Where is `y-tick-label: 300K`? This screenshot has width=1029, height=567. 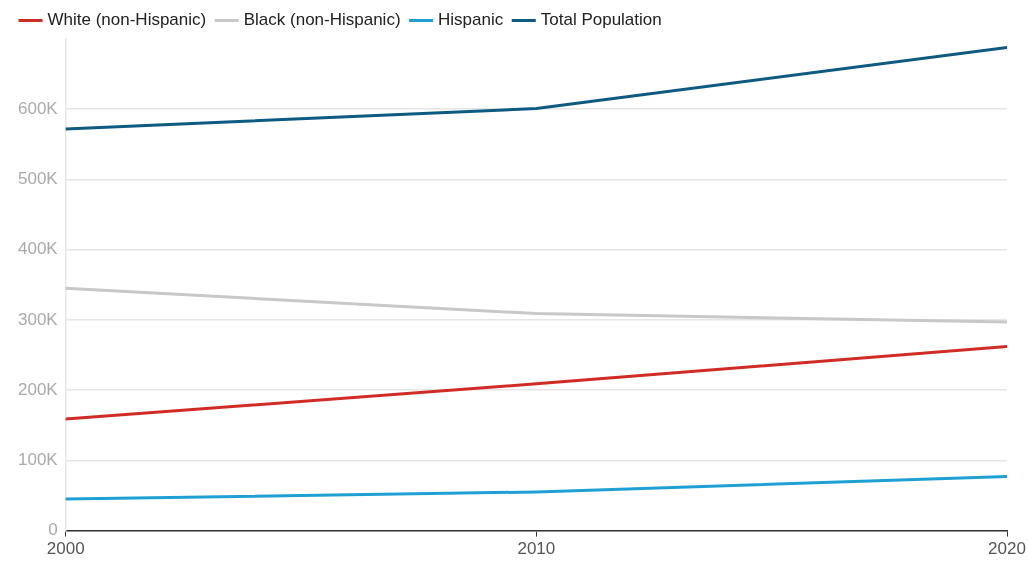 y-tick-label: 300K is located at coordinates (38, 319).